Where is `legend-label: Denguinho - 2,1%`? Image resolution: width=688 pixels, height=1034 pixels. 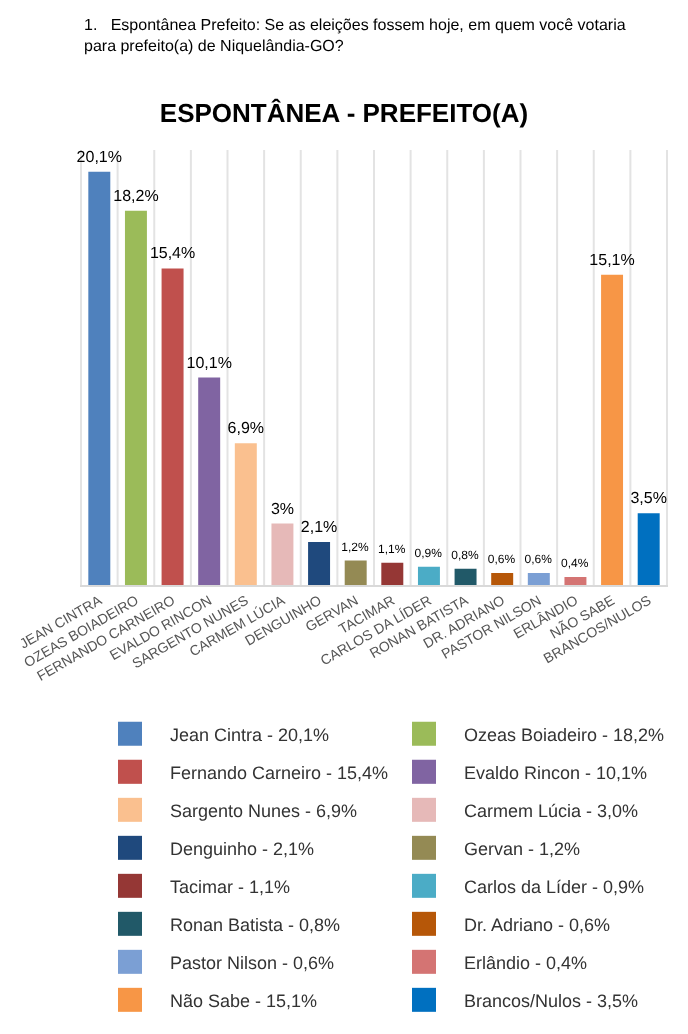
legend-label: Denguinho - 2,1% is located at coordinates (242, 848).